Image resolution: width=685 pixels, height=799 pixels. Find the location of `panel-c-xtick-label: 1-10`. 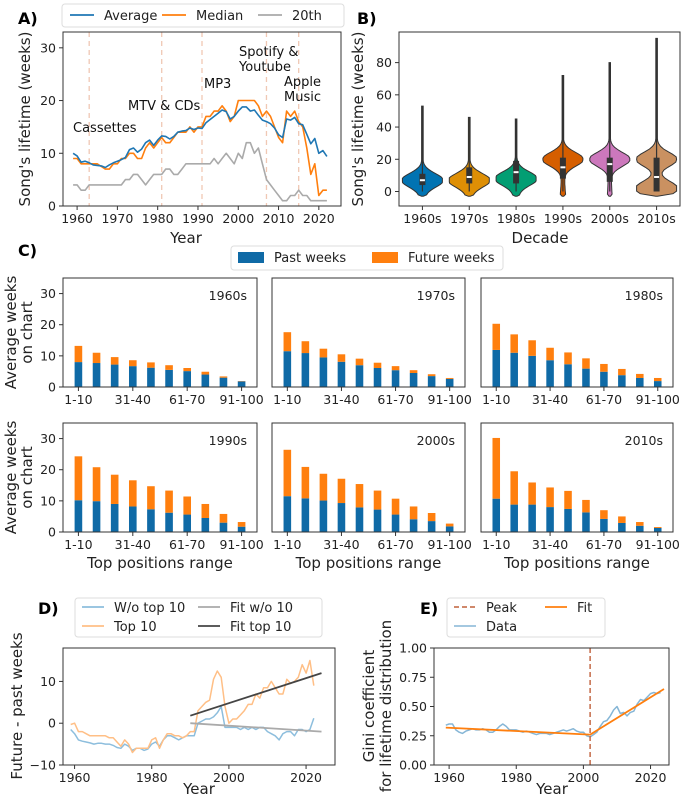

panel-c-xtick-label: 1-10 is located at coordinates (78, 544).